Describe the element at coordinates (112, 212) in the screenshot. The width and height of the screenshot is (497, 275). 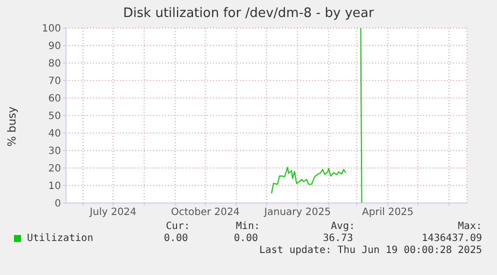
I see `x-tick-label: July 2024` at that location.